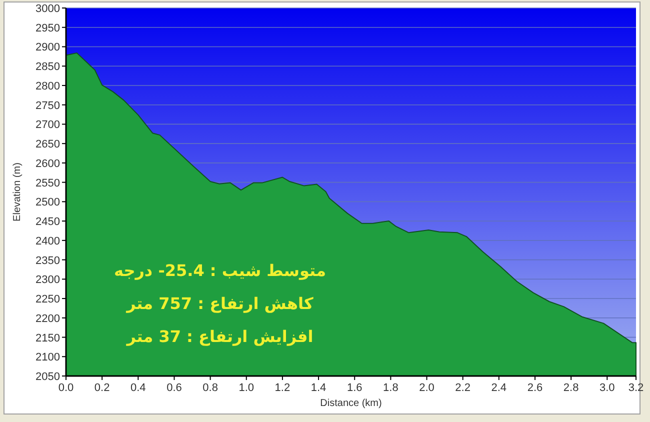  I want to click on y-tick-label: 2300, so click(48, 280).